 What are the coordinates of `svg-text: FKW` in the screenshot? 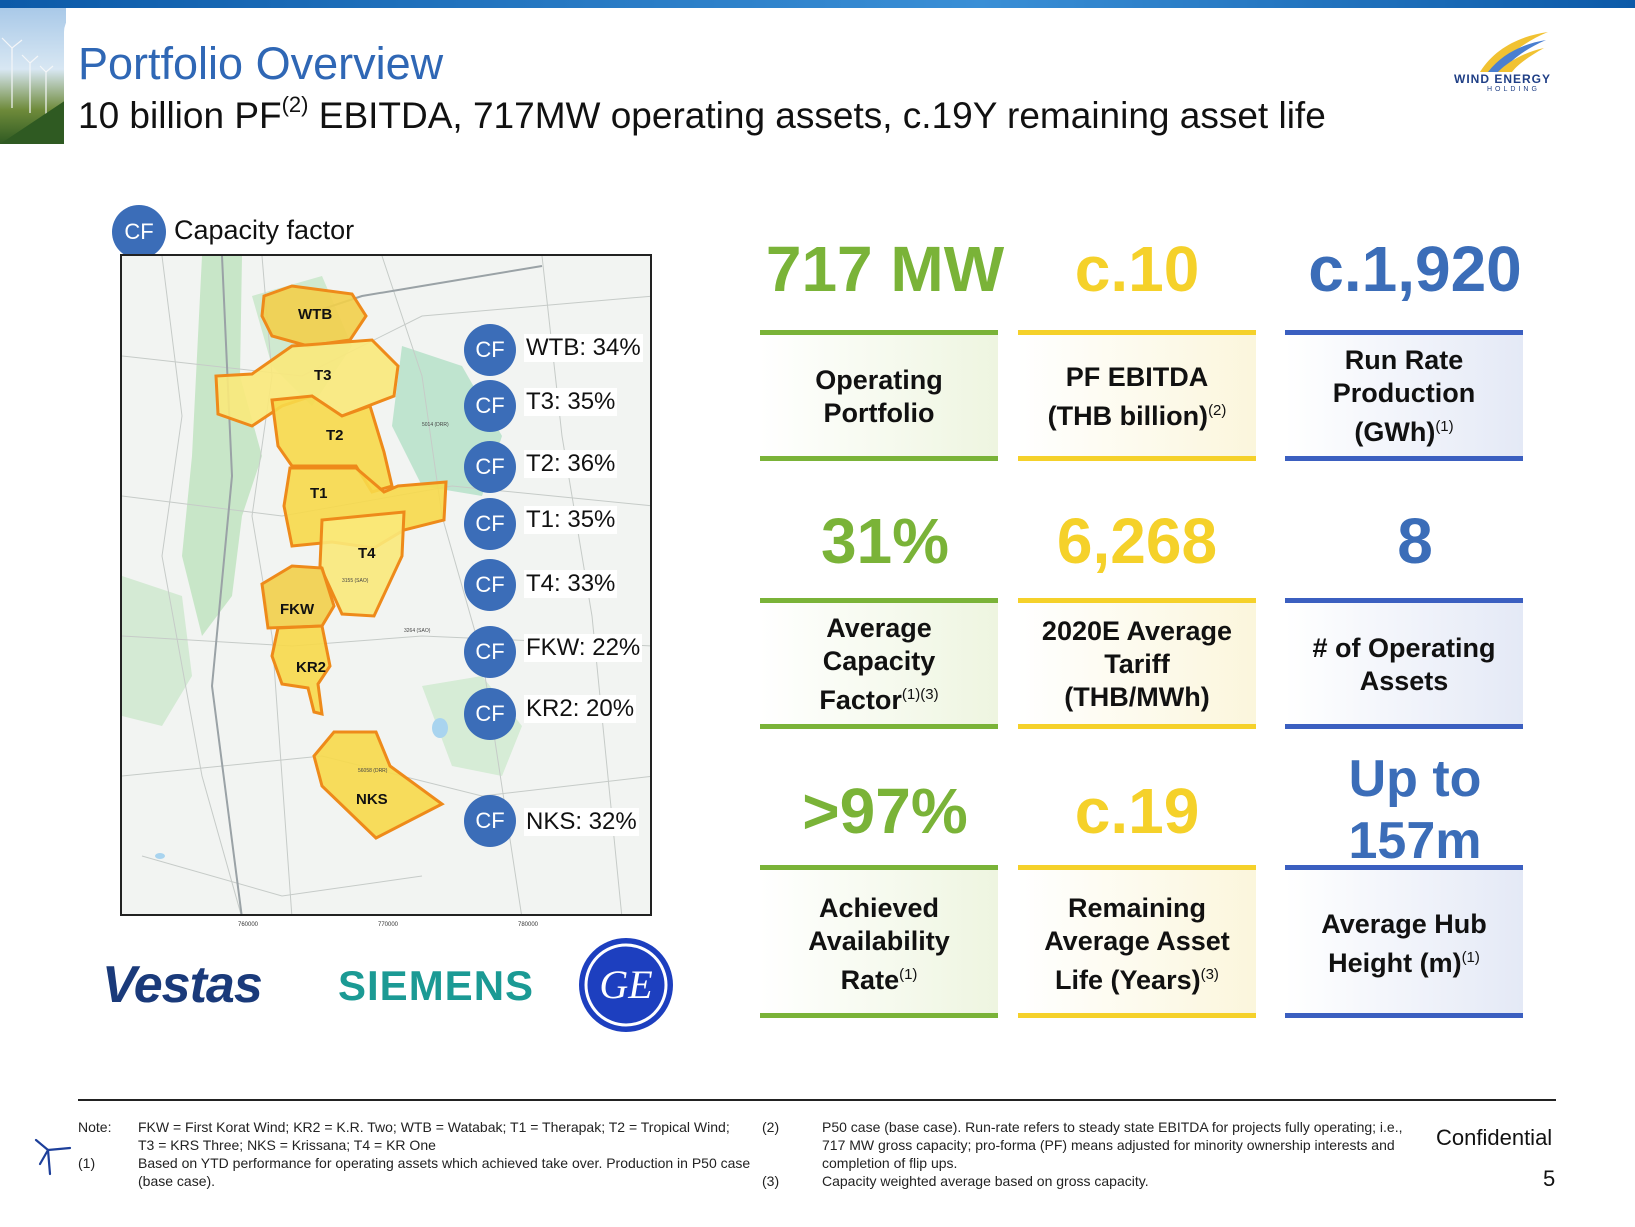 It's located at (297, 609).